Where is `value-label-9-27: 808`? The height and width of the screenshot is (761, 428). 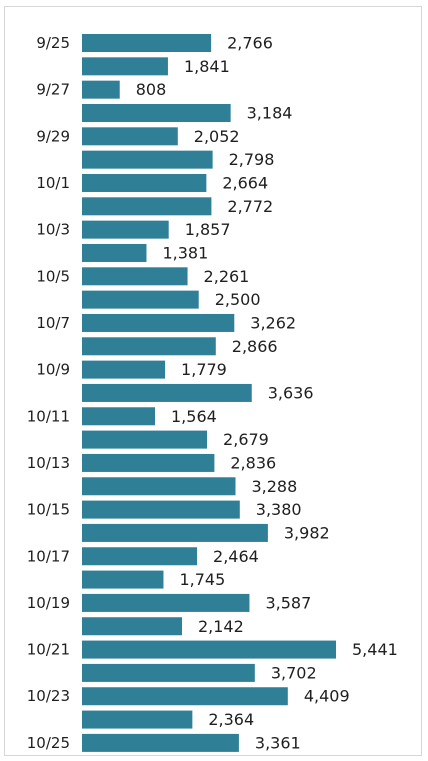 value-label-9-27: 808 is located at coordinates (151, 89).